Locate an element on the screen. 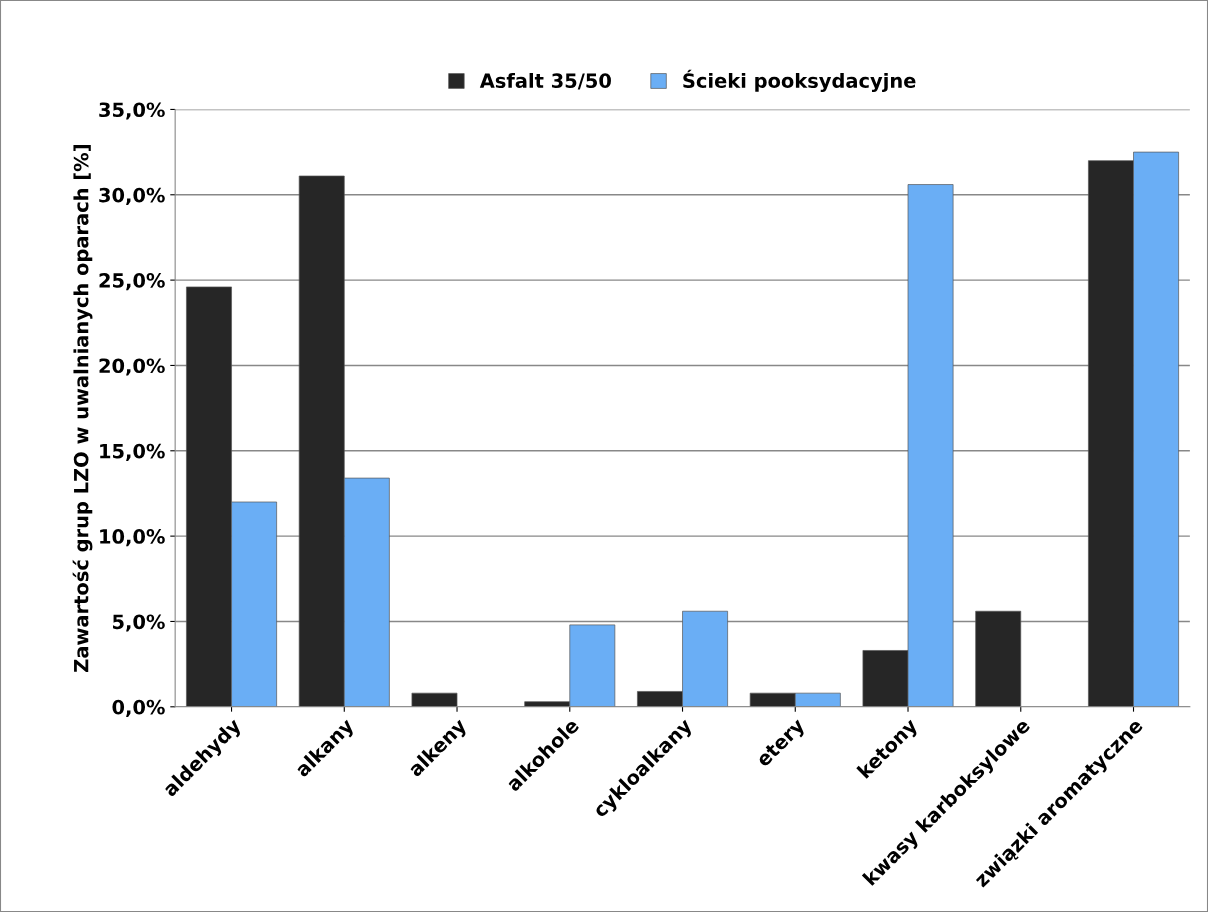  y-tick-label: 0,0% is located at coordinates (138, 708).